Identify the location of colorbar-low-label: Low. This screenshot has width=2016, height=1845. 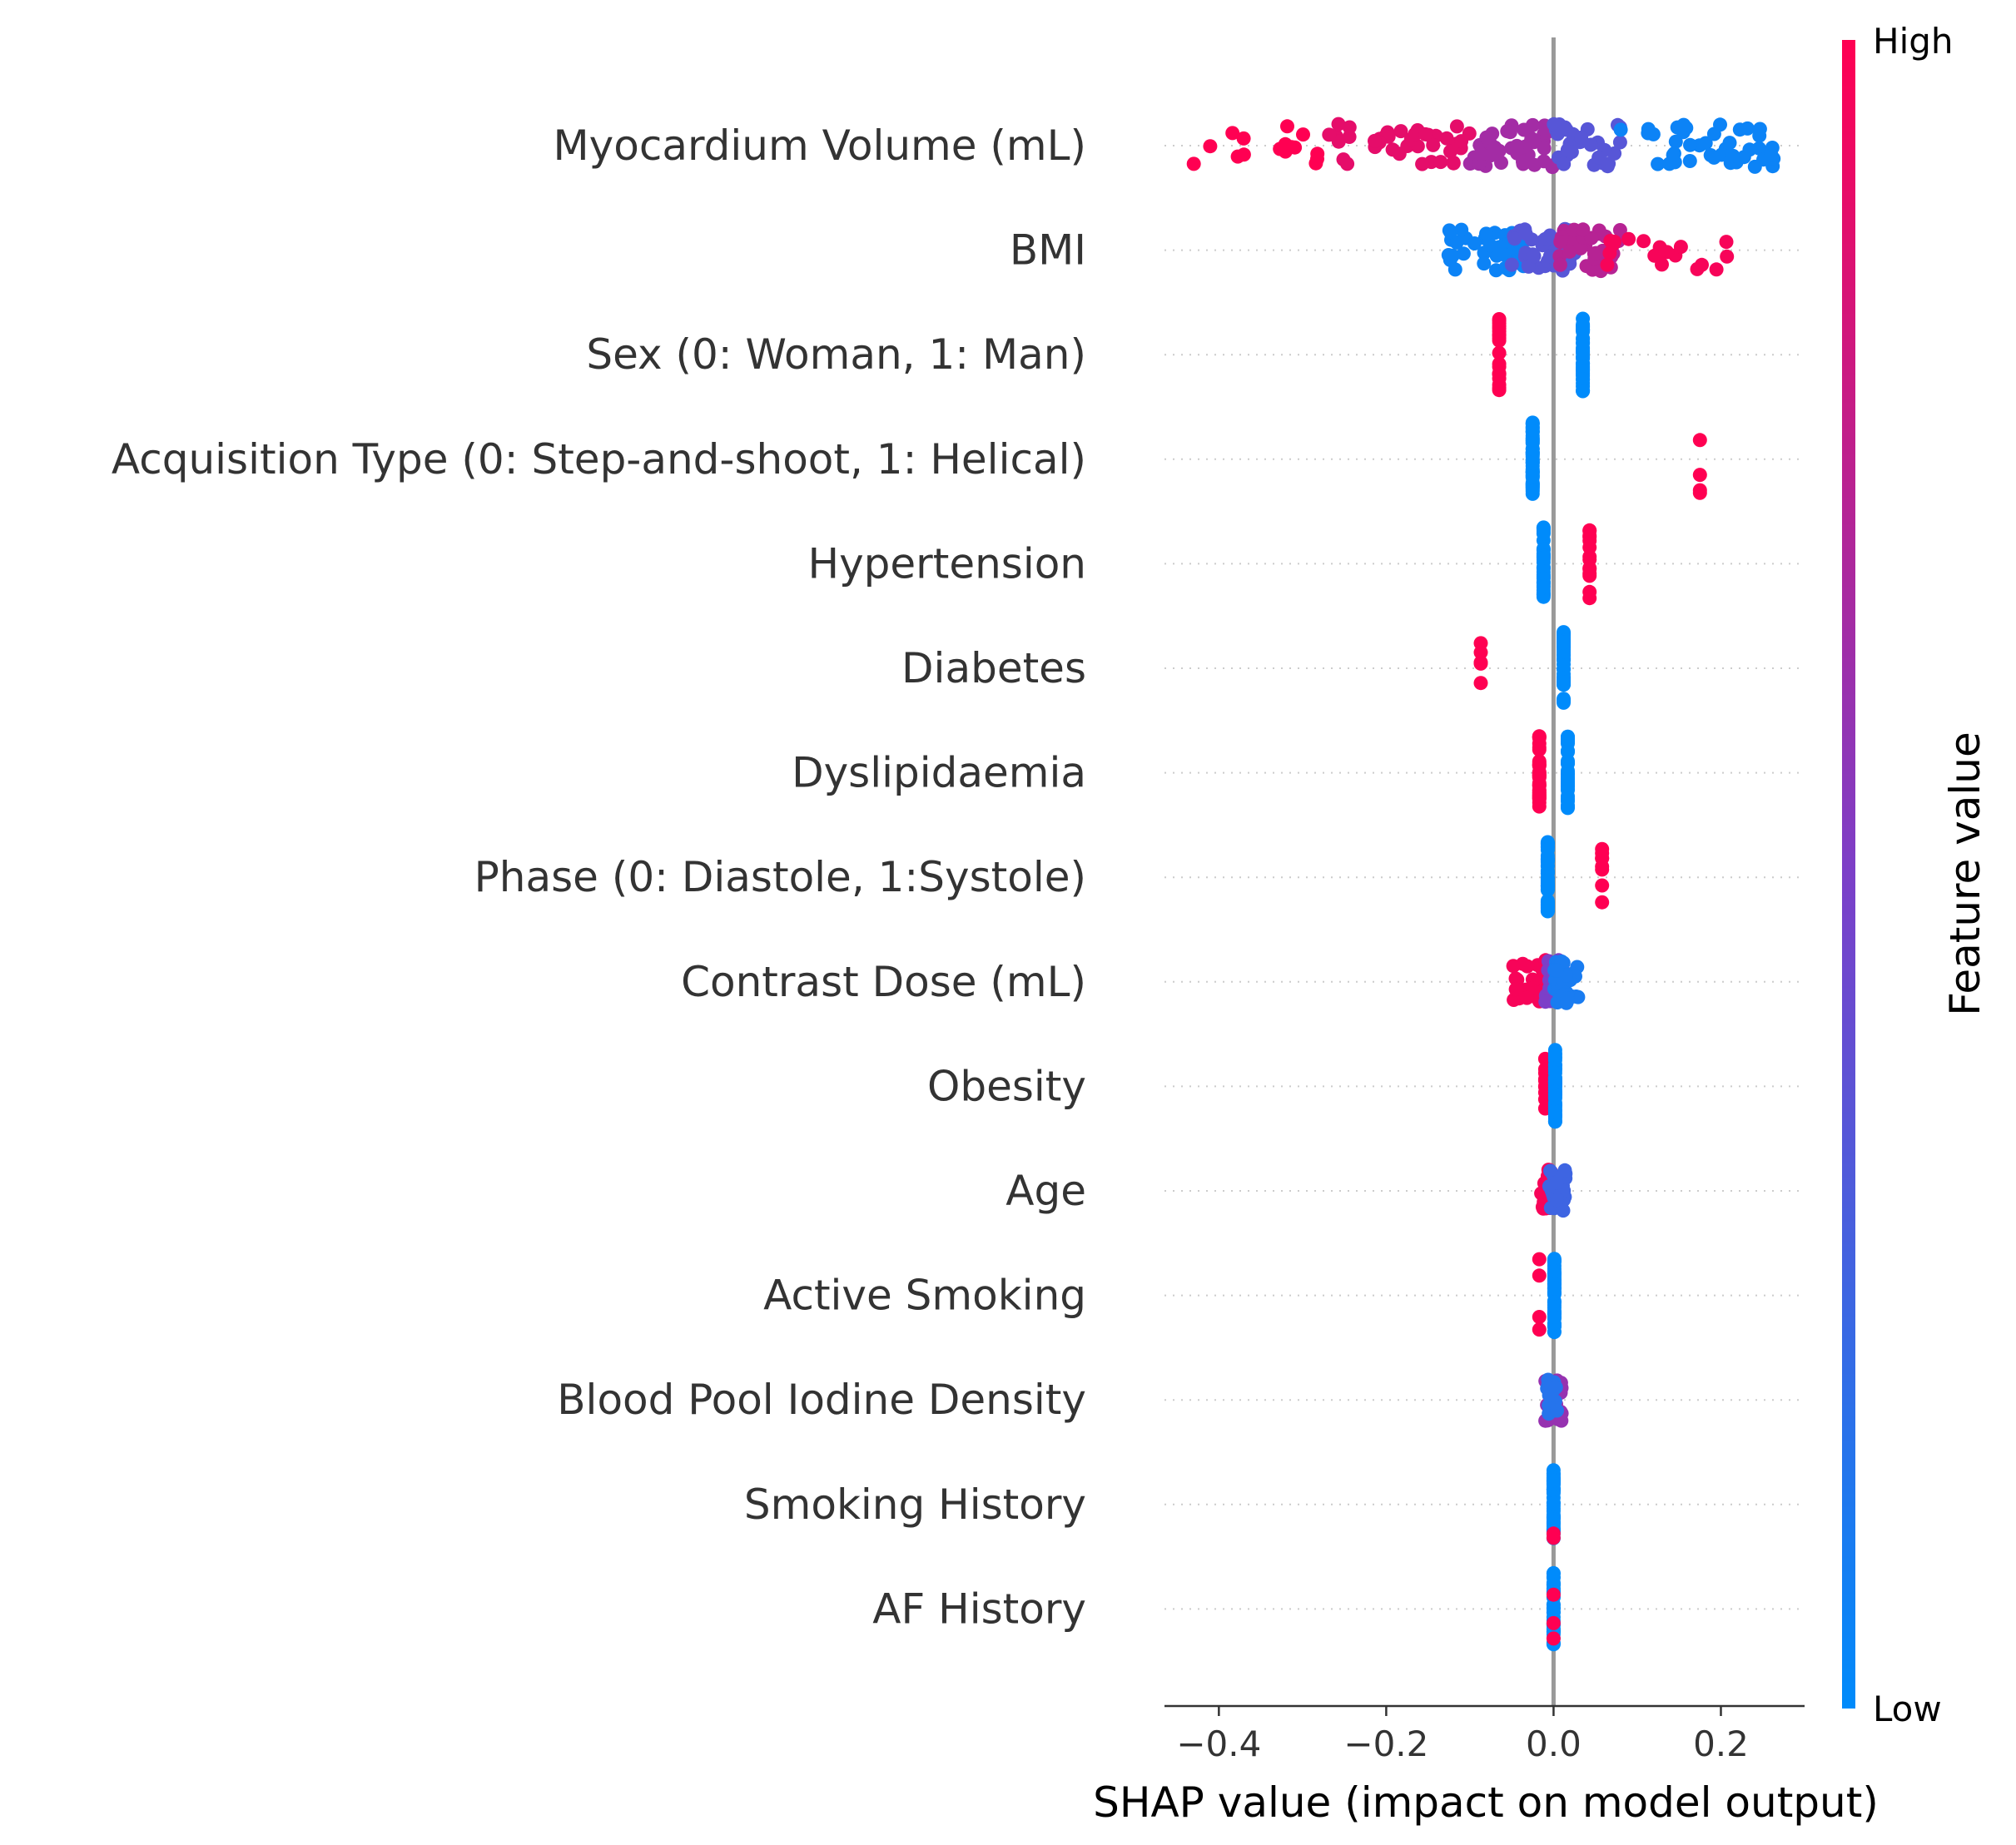
(1908, 1709).